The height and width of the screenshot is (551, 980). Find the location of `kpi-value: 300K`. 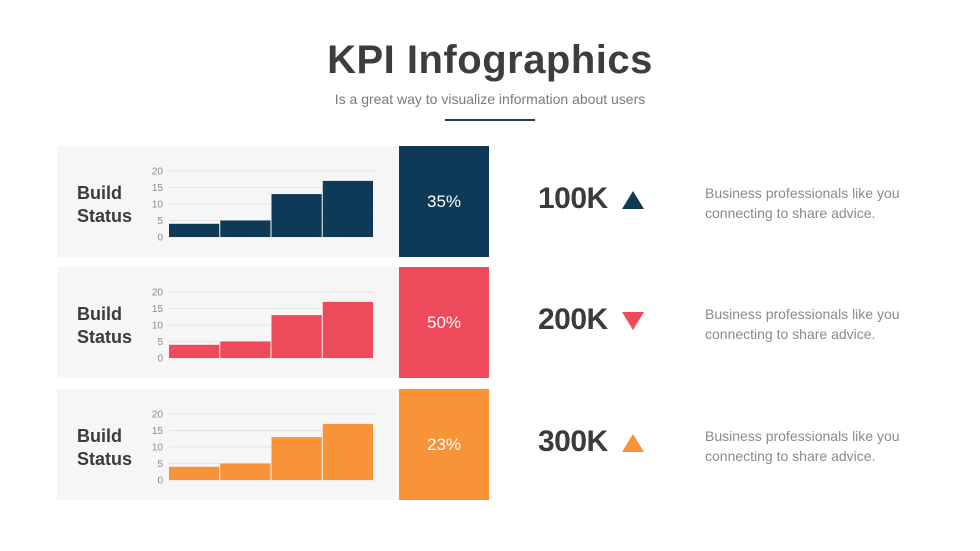

kpi-value: 300K is located at coordinates (573, 441).